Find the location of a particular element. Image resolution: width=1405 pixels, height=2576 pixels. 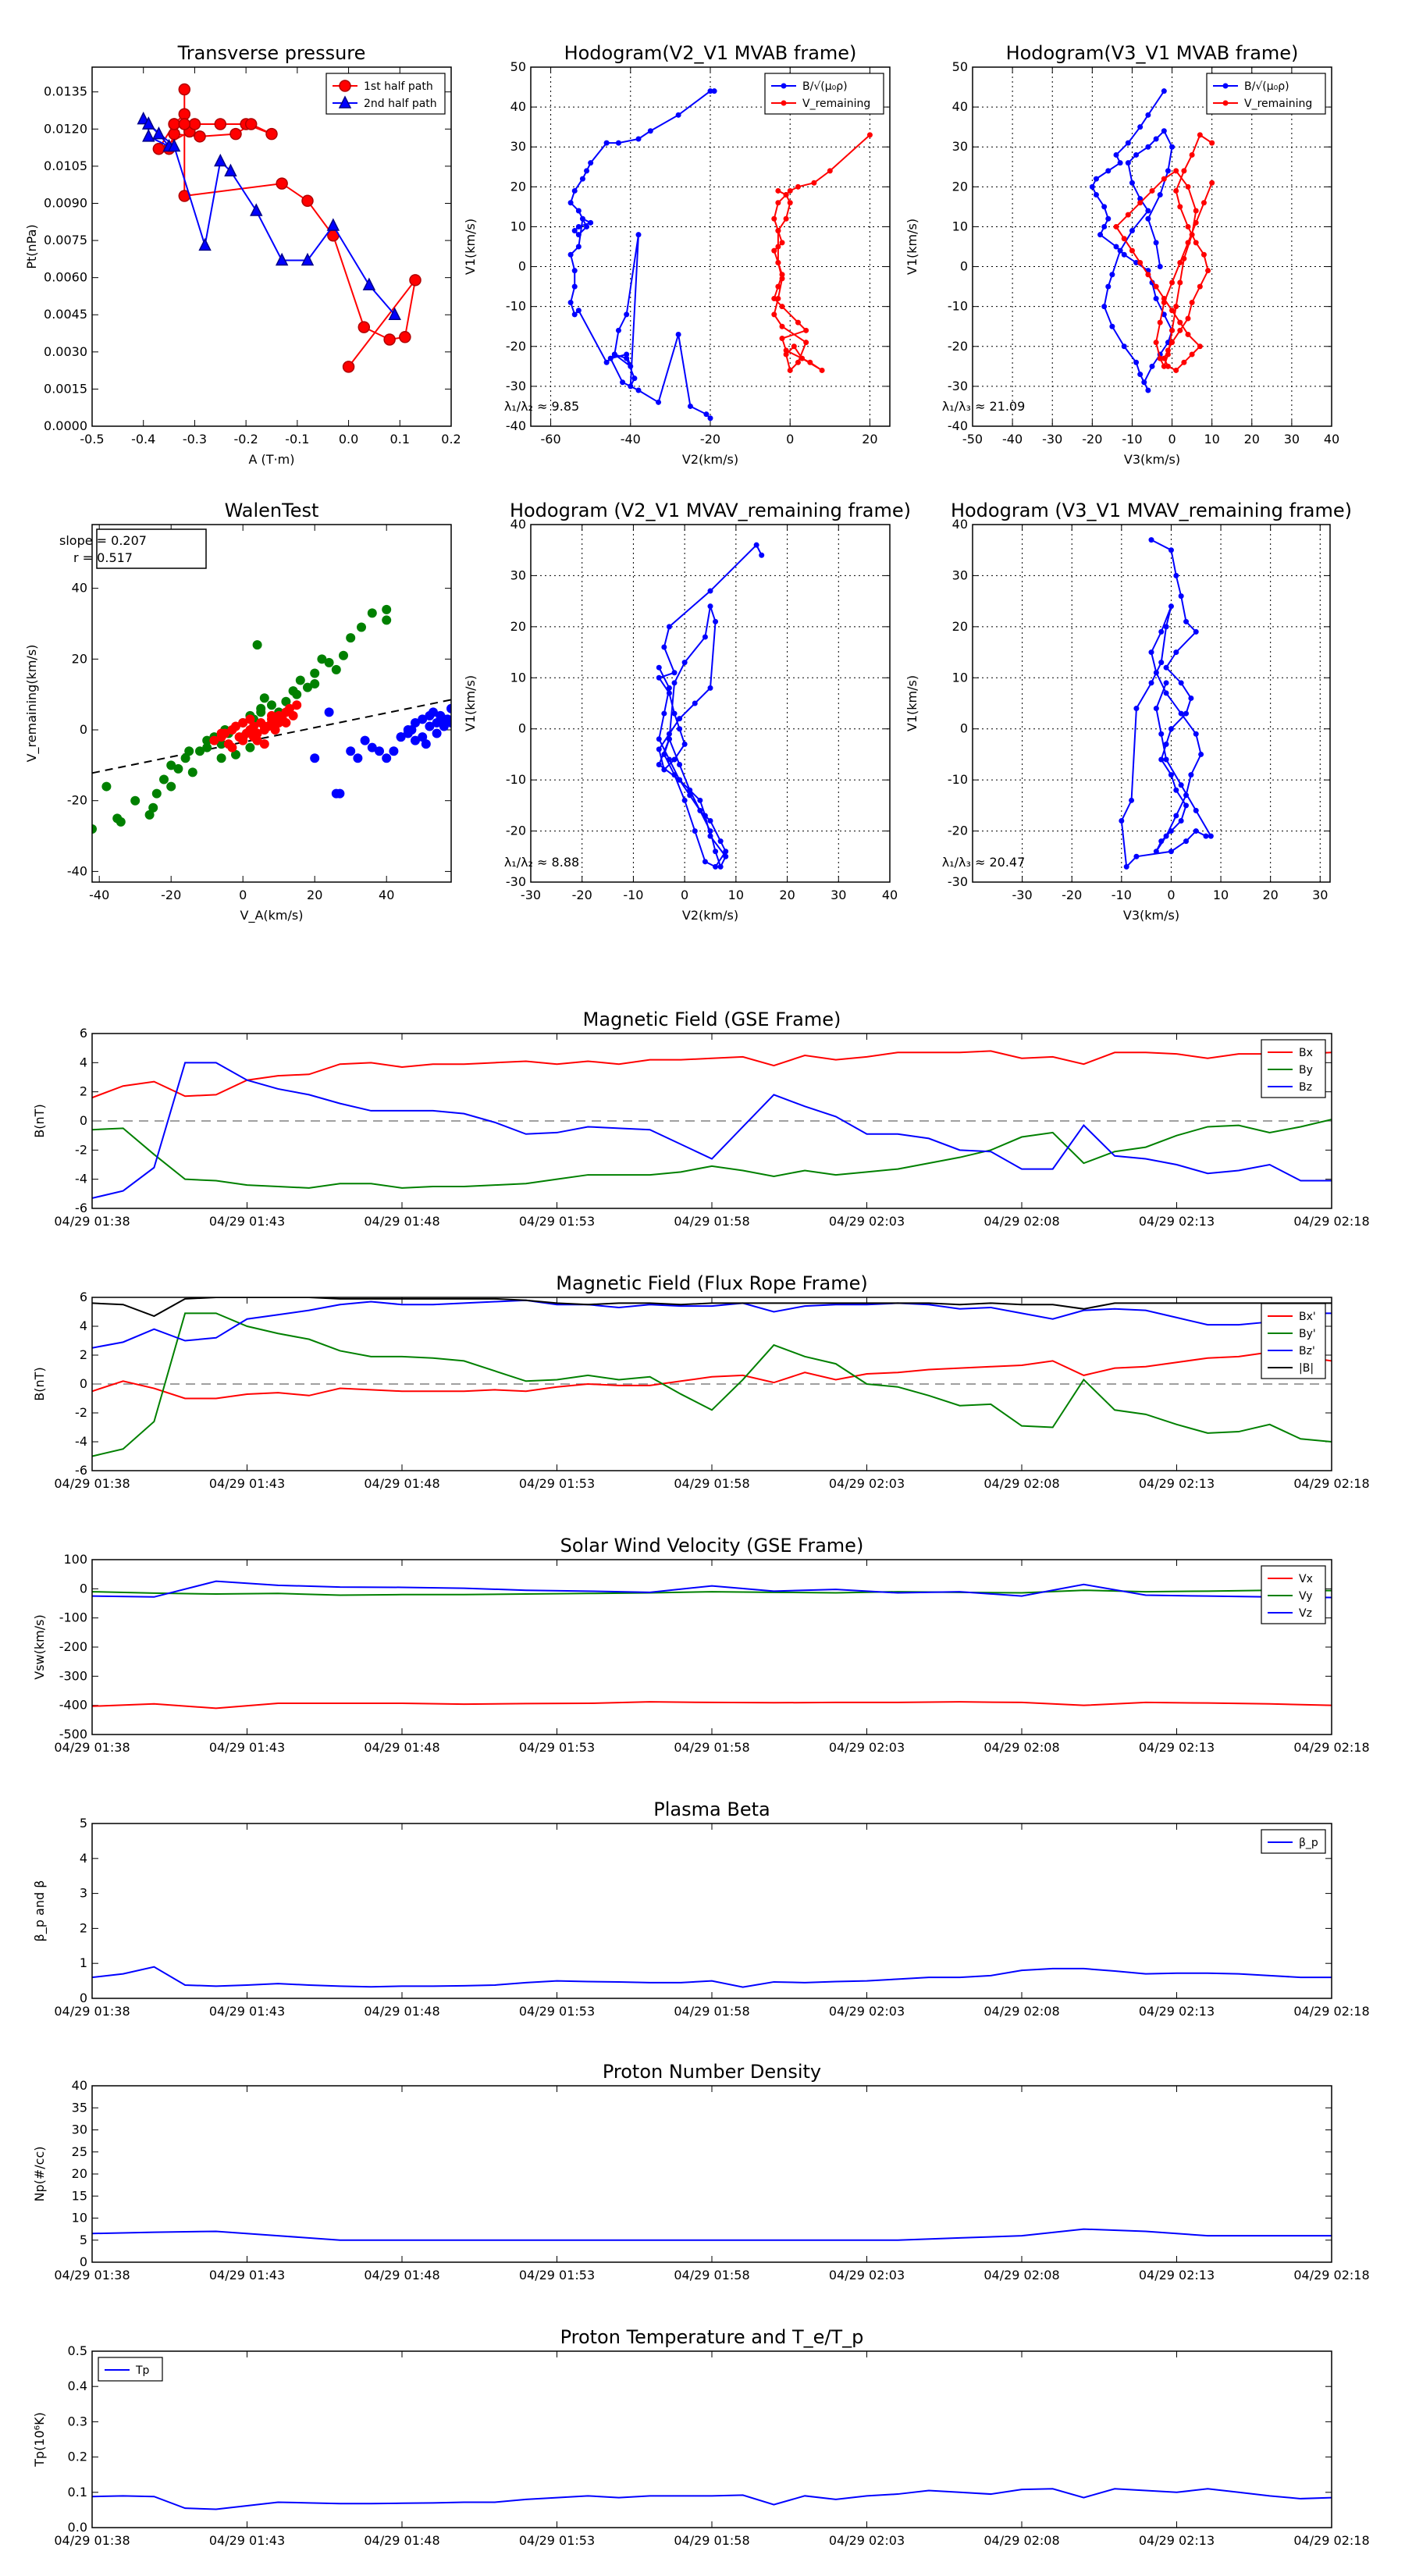

y-tick-label: -20 is located at coordinates (516, 346).